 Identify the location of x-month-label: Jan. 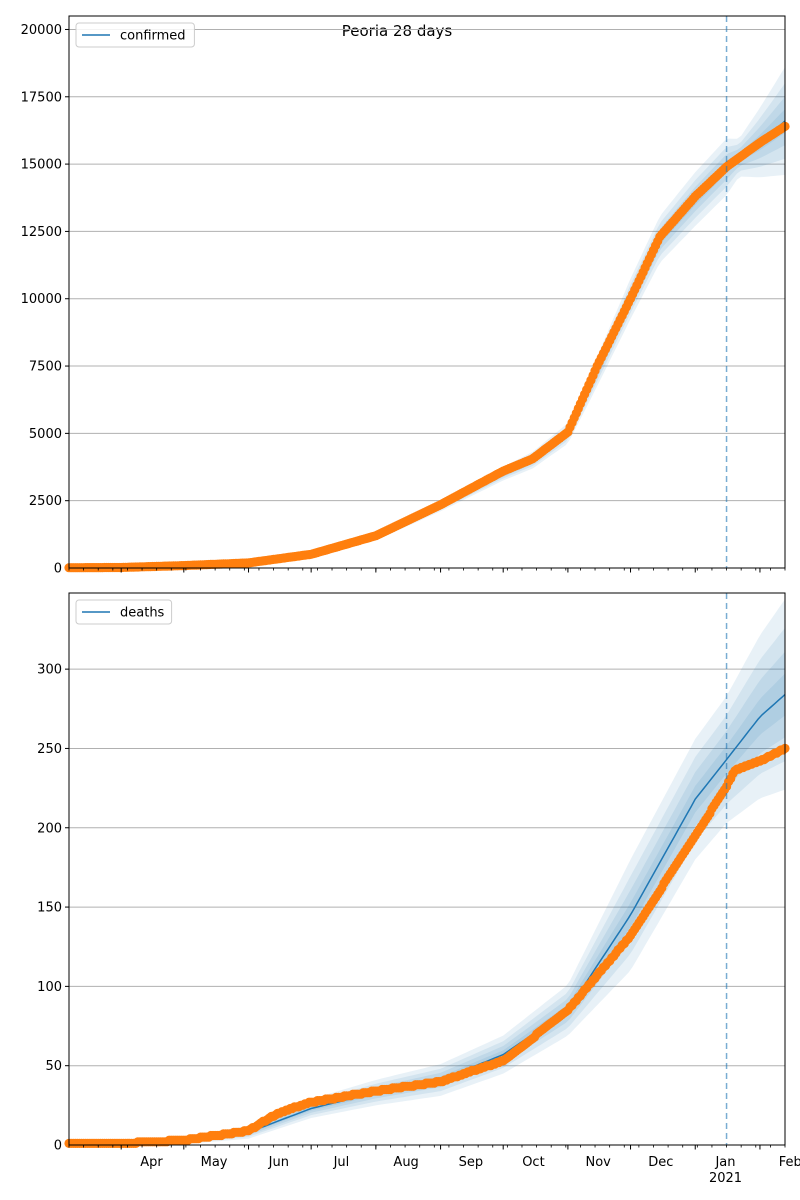
(724, 1162).